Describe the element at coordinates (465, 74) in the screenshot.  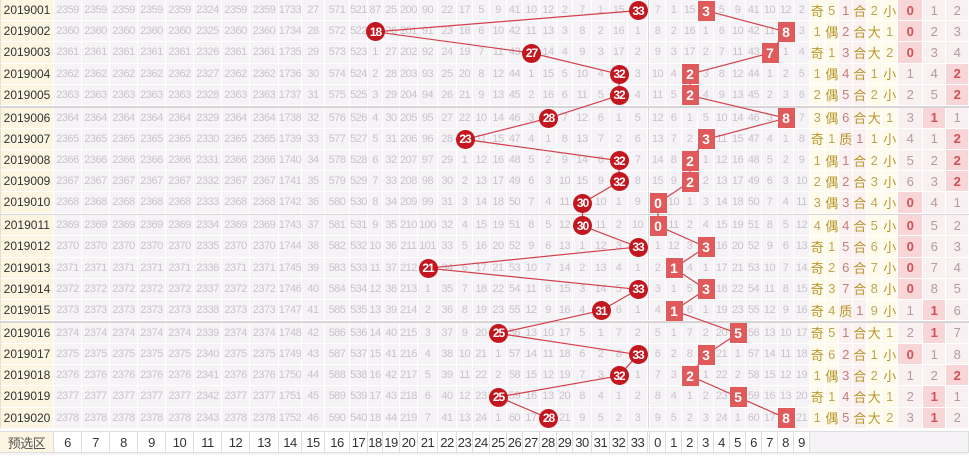
I see `miss-count-cell: 20` at that location.